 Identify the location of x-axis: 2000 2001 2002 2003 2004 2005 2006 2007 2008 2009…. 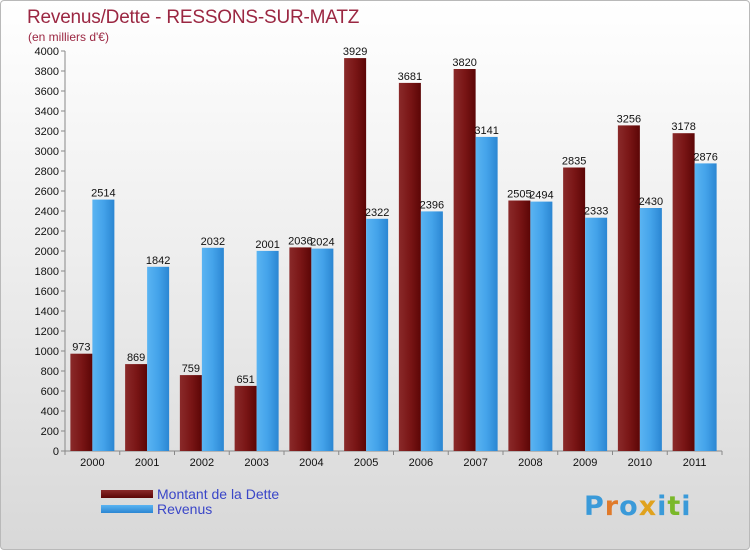
(393, 459).